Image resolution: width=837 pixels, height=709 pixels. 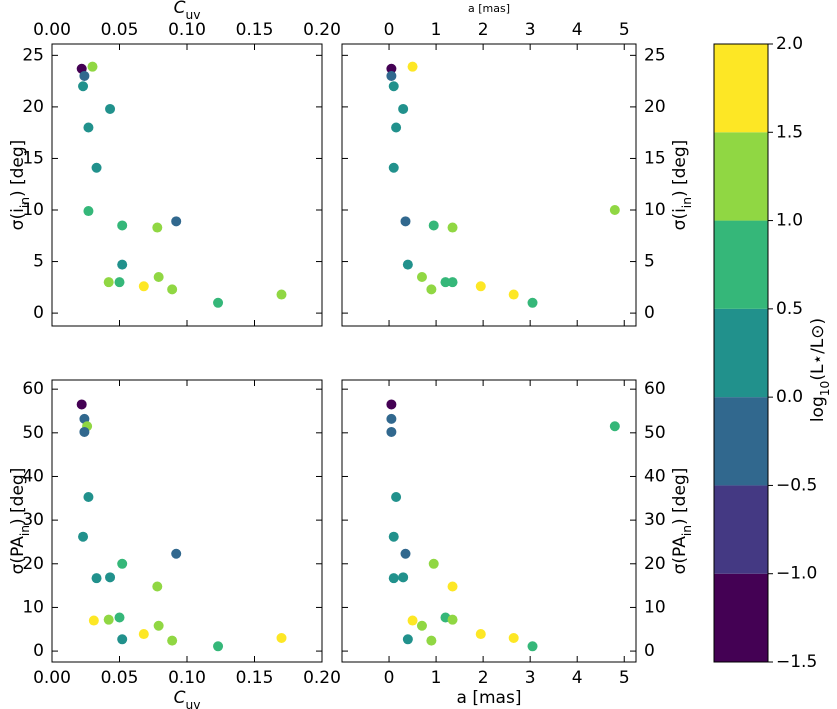 What do you see at coordinates (436, 678) in the screenshot?
I see `x-tick-label: 1` at bounding box center [436, 678].